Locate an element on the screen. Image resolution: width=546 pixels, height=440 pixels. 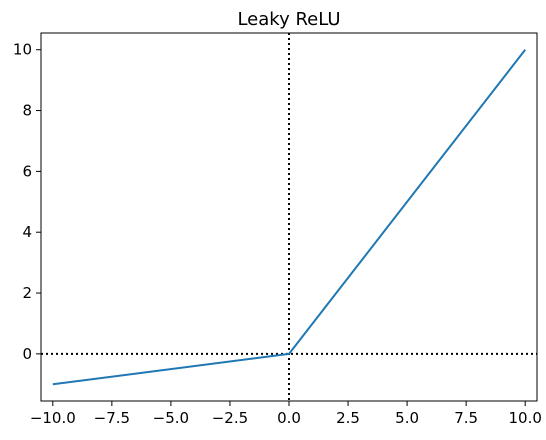
x-axis: −10.0 −7.5 −5.0 −2.5 0.0 2.5 5.0 7.5 10.0 is located at coordinates (286, 414).